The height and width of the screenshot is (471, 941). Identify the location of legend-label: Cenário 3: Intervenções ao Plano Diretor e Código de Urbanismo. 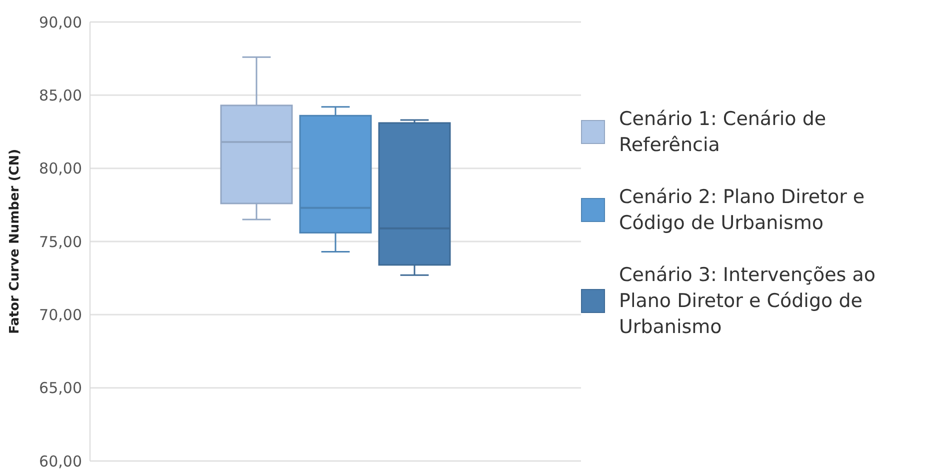
(747, 301).